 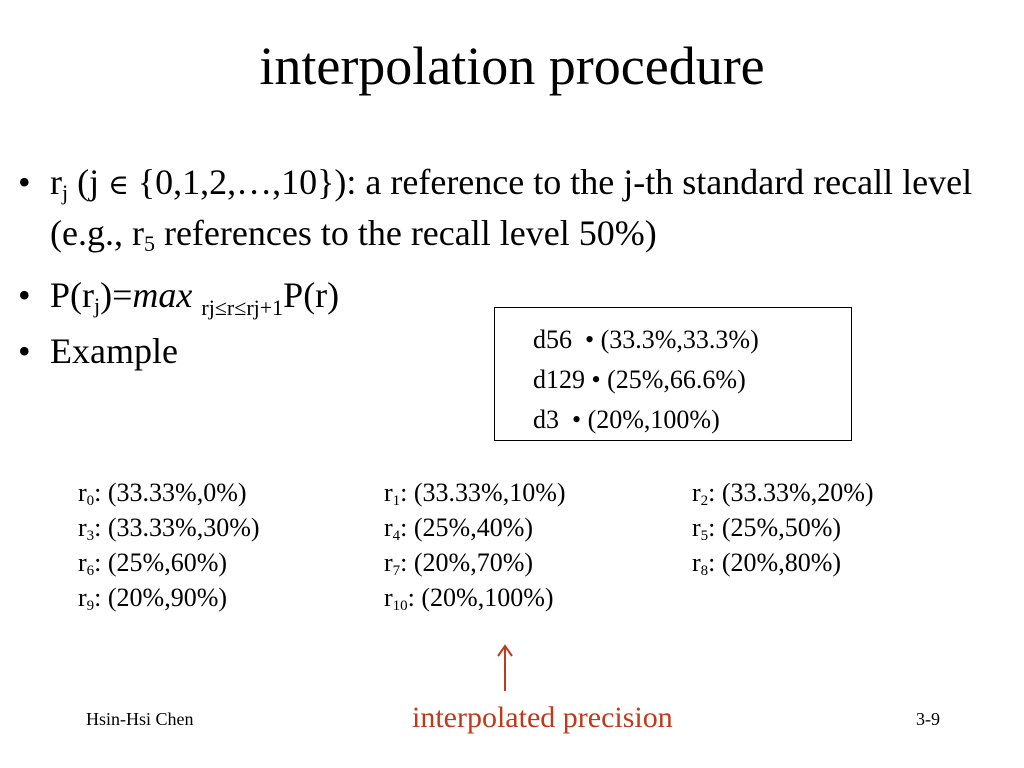 I want to click on formula-p-open: P(r, so click(x=72, y=295).